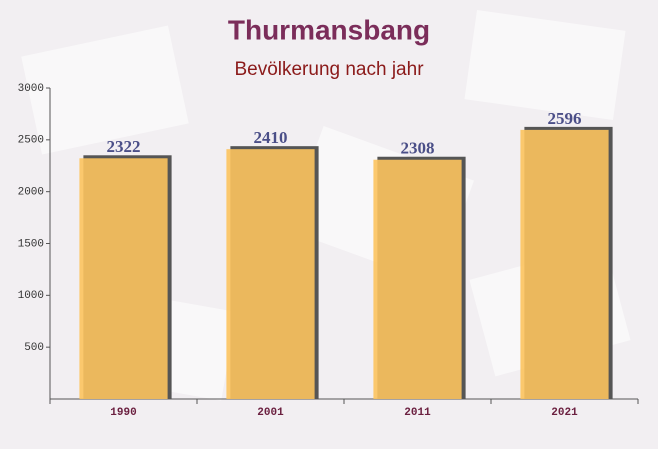 Image resolution: width=658 pixels, height=449 pixels. I want to click on y-tick-label: 1500, so click(31, 244).